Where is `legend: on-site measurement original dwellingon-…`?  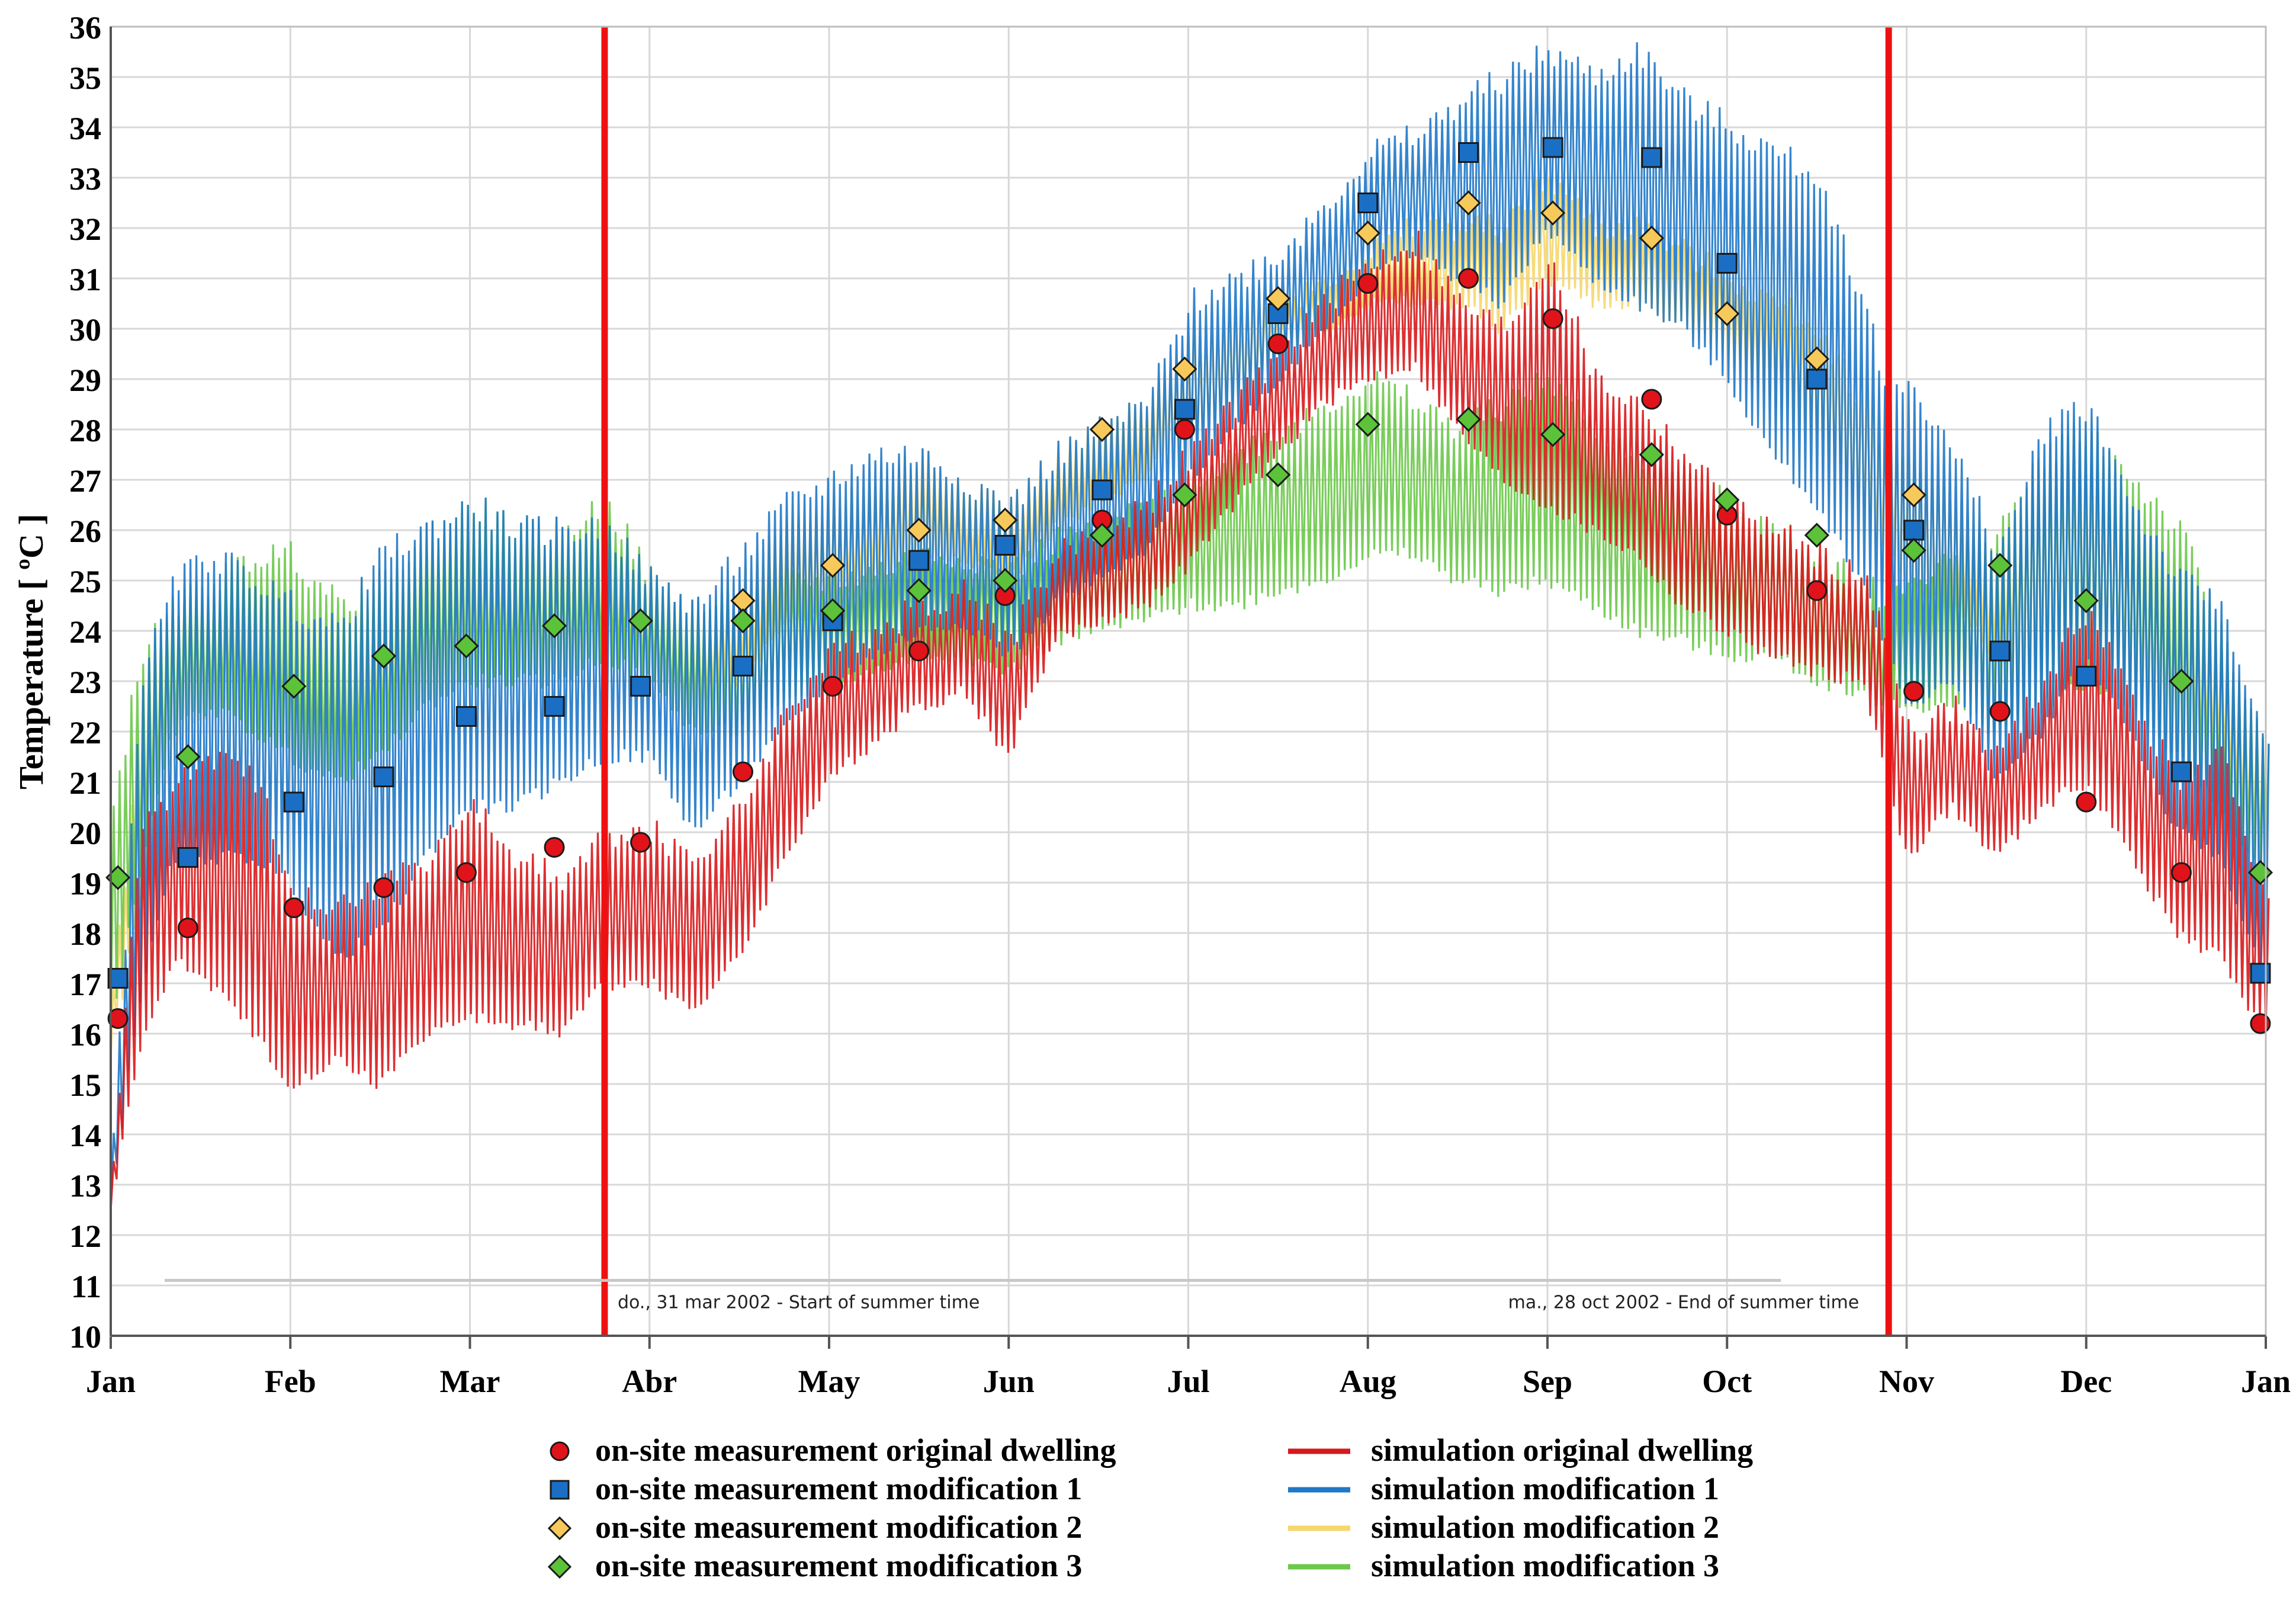
legend: on-site measurement original dwellingon-… is located at coordinates (1150, 1507).